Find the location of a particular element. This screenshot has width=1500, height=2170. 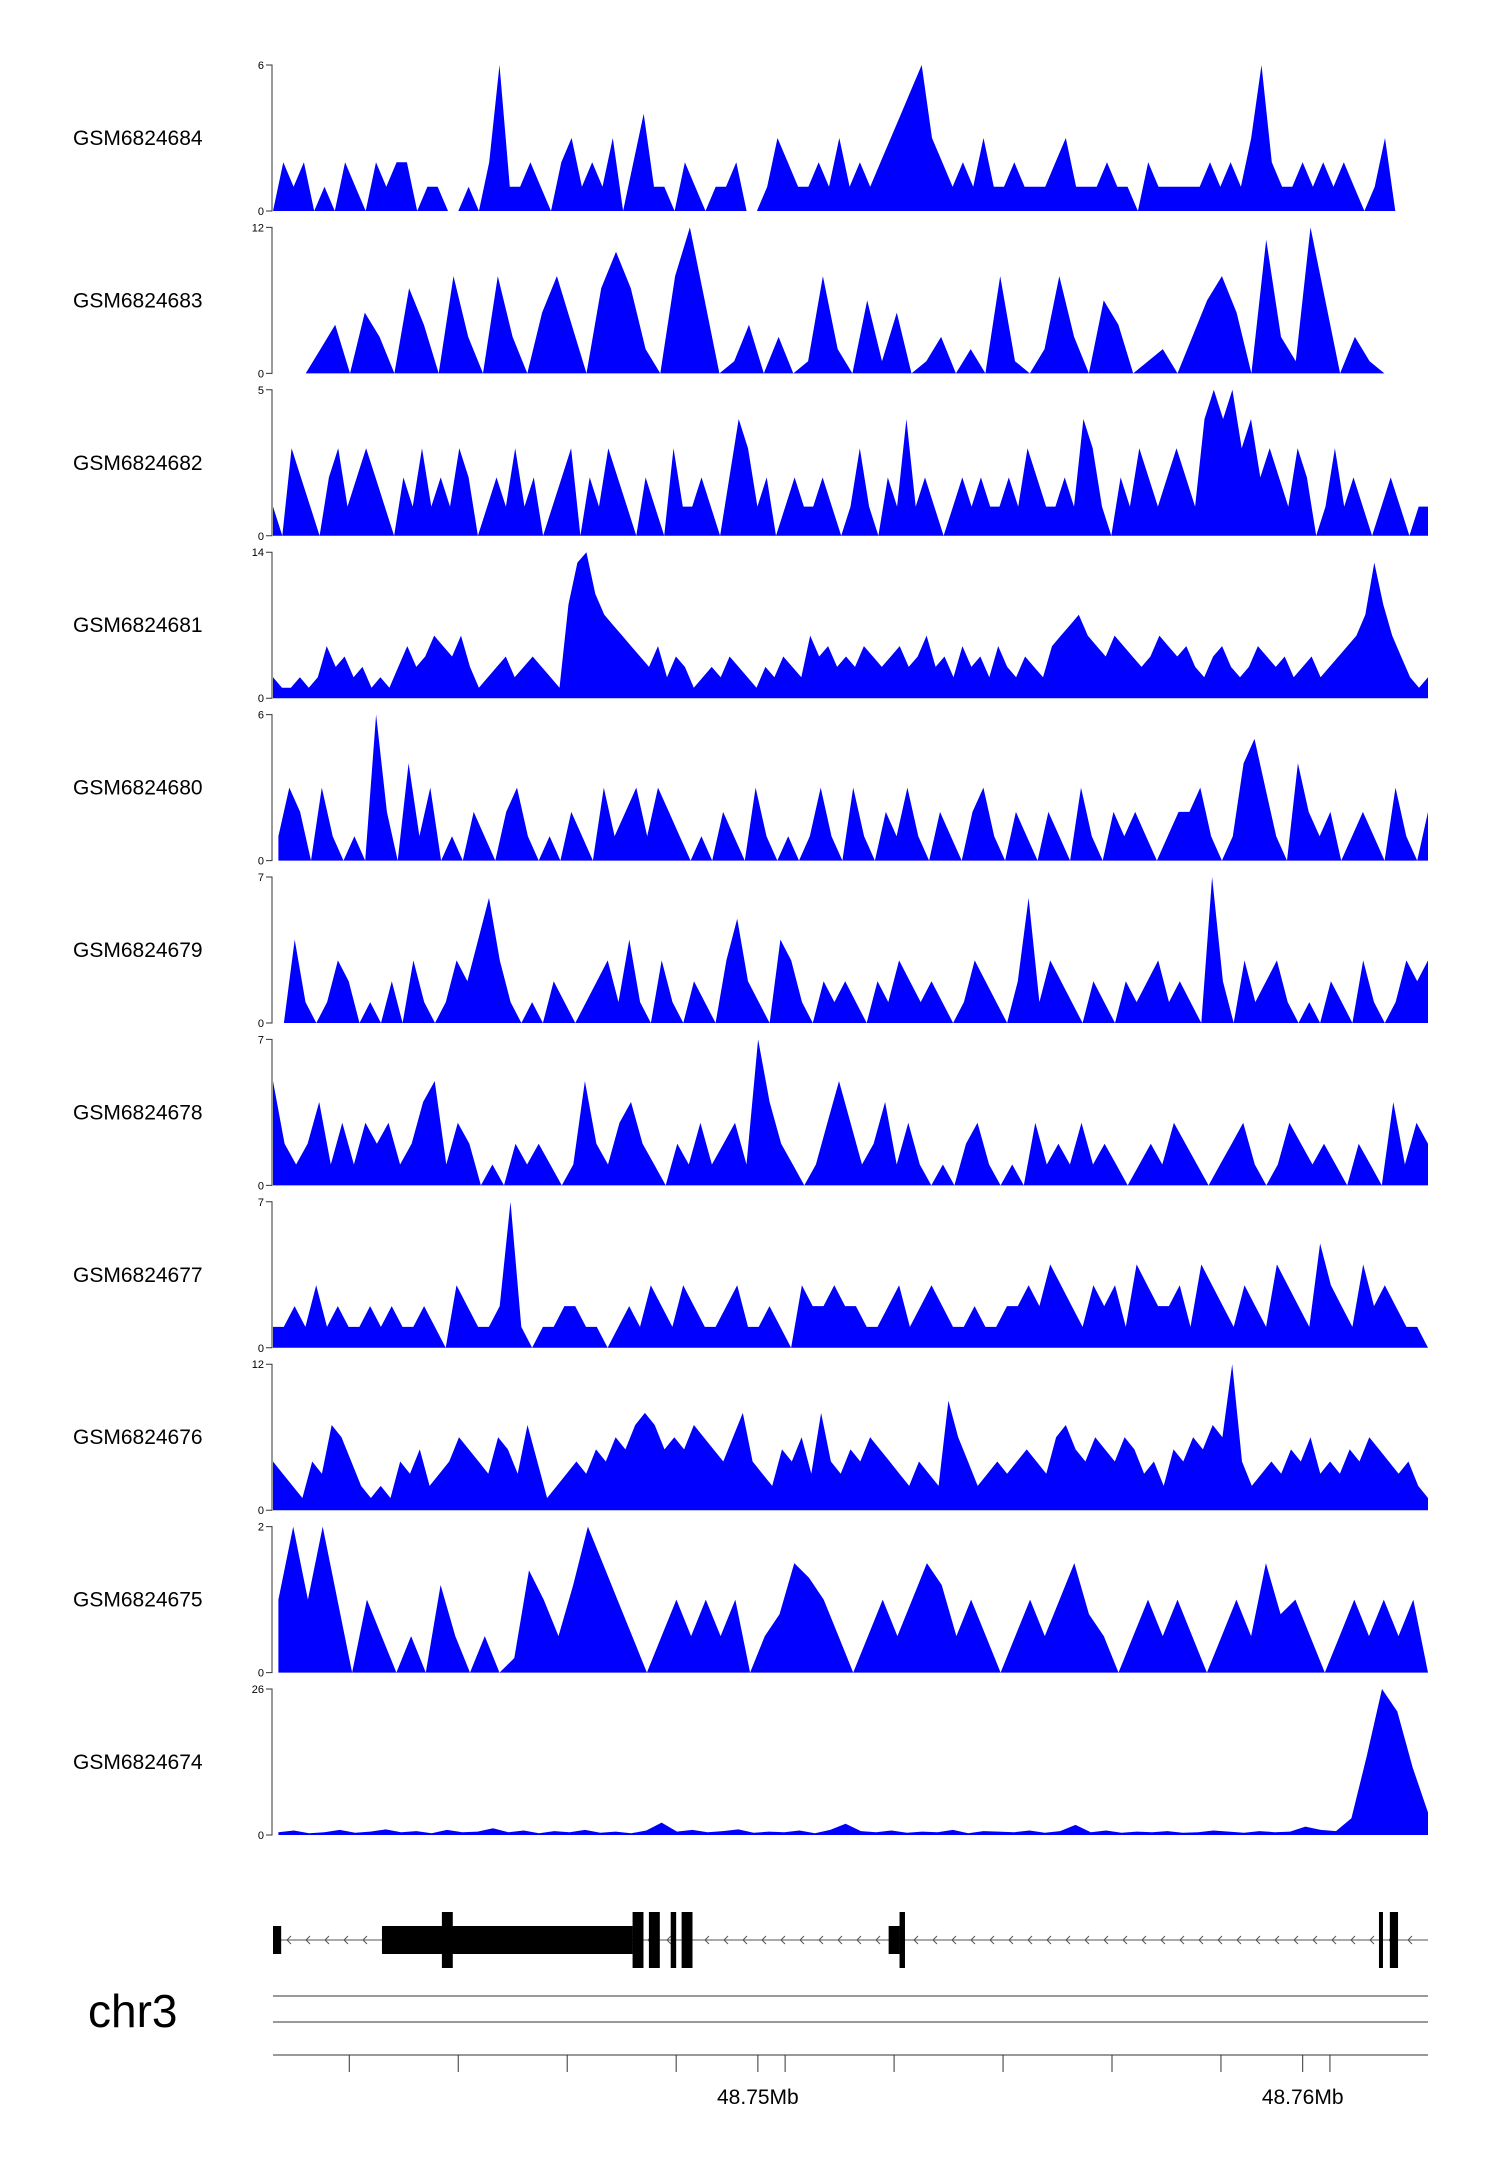

track-GSM6824681: GSM6824681 14 0 is located at coordinates (750, 626).